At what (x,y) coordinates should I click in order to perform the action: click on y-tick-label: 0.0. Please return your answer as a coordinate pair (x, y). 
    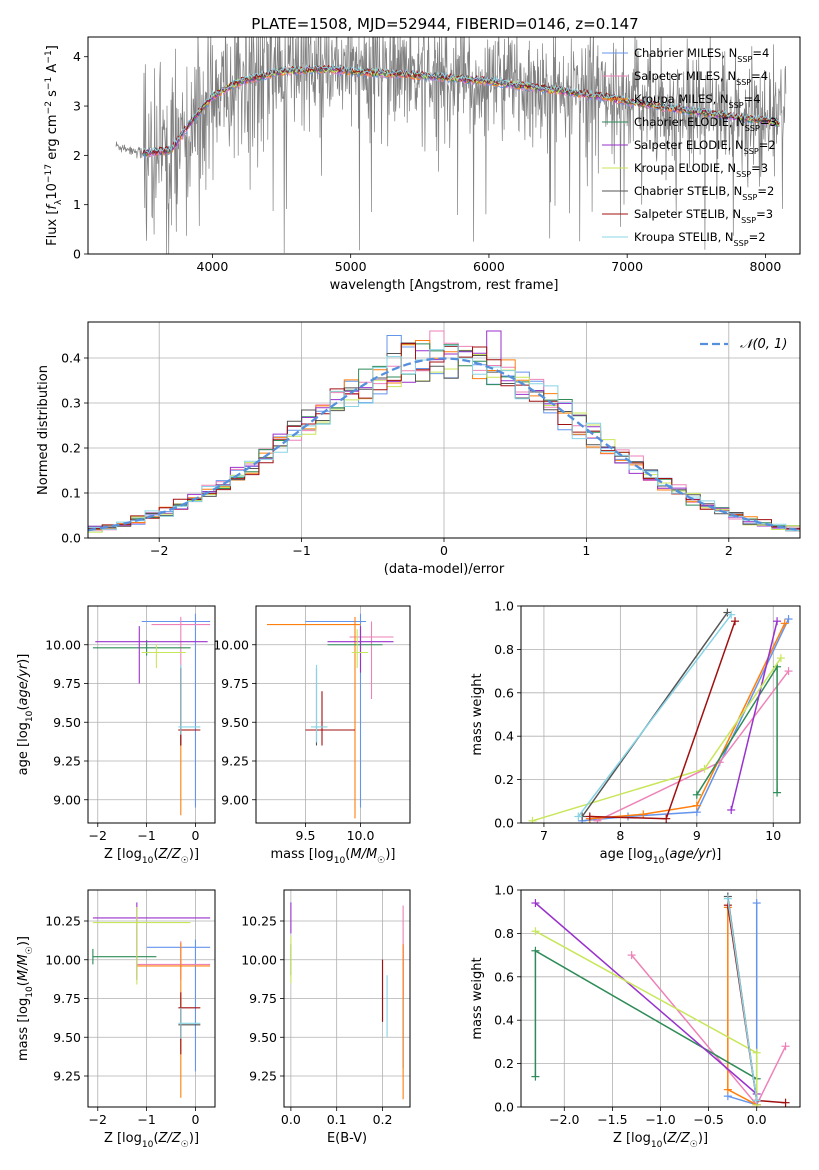
    Looking at the image, I should click on (504, 823).